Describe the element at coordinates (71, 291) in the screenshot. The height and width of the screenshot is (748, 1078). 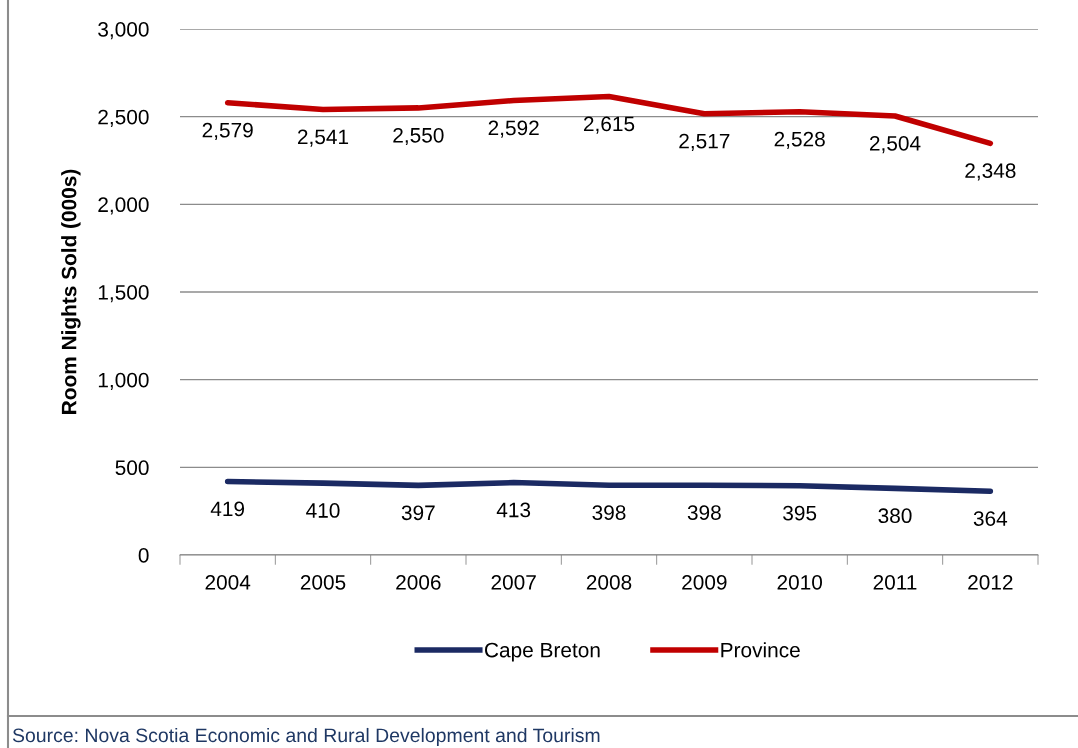
I see `y-axis-title: Room Nights Sold (000s)` at that location.